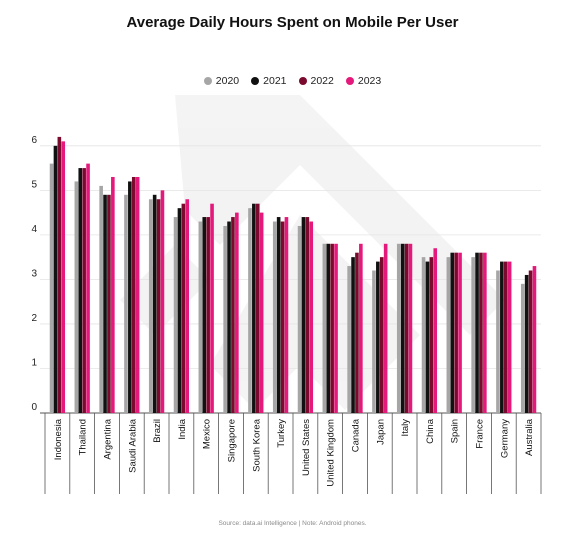 This screenshot has width=585, height=541. I want to click on bar-canada-2022, so click(357, 332).